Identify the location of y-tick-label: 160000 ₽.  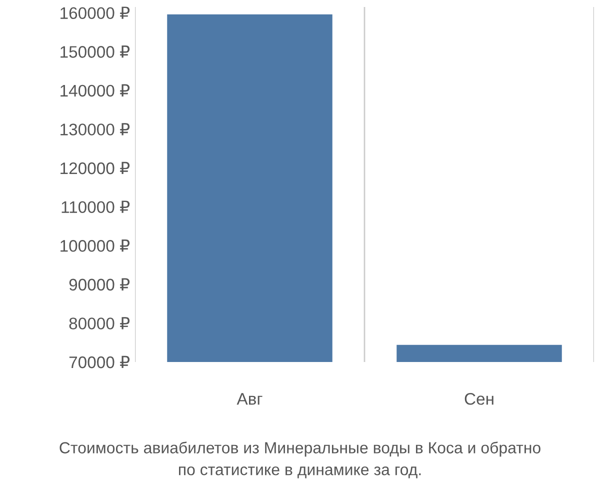
(95, 13).